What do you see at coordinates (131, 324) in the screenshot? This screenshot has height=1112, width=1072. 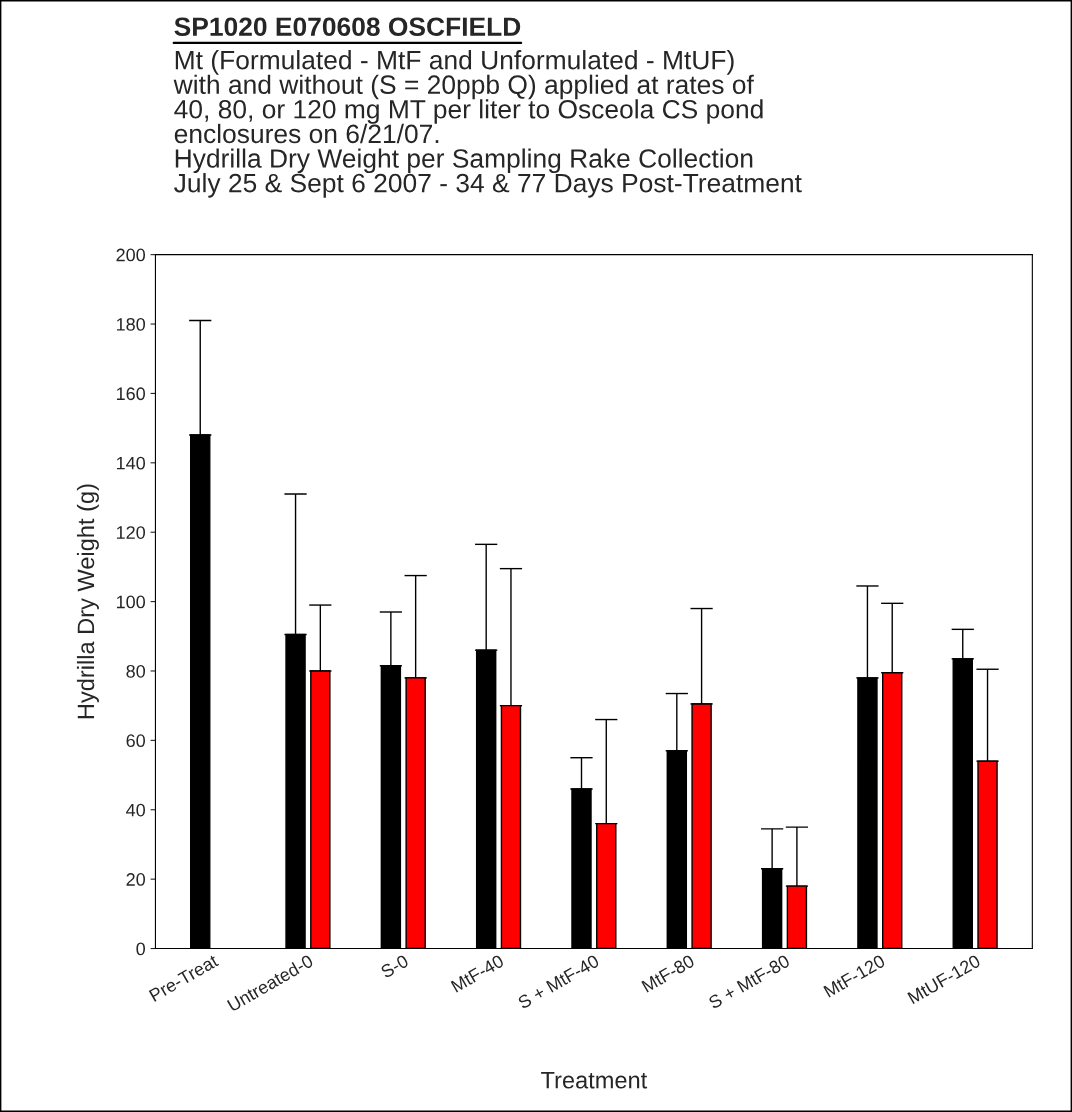 I see `y-tick-label: 180` at bounding box center [131, 324].